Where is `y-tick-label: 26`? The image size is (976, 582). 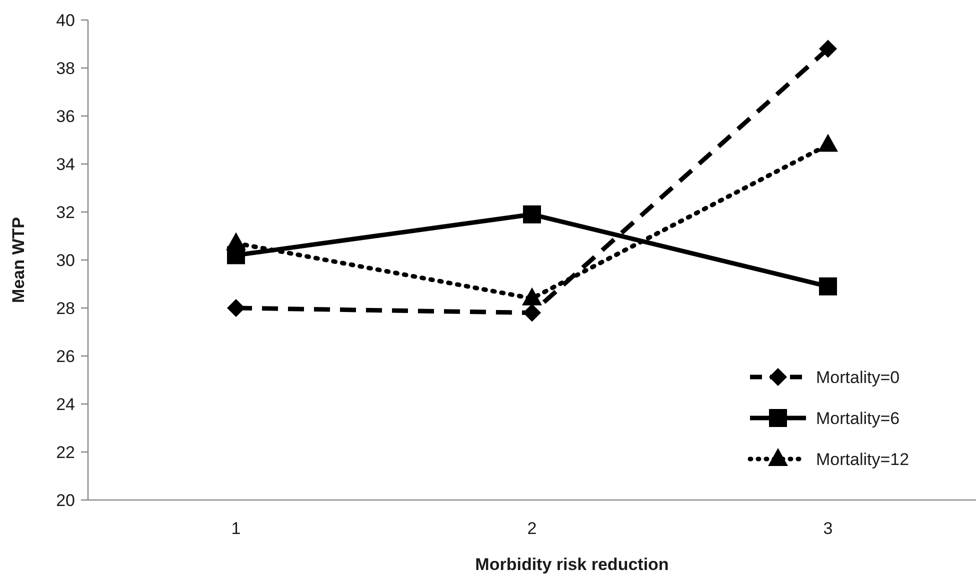 y-tick-label: 26 is located at coordinates (65, 356).